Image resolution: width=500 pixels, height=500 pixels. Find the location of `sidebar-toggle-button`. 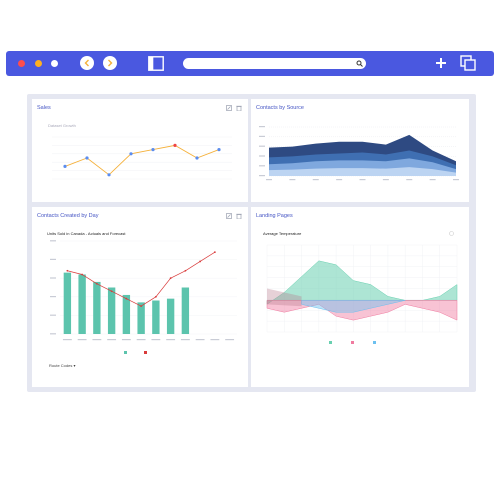

sidebar-toggle-button is located at coordinates (156, 63).